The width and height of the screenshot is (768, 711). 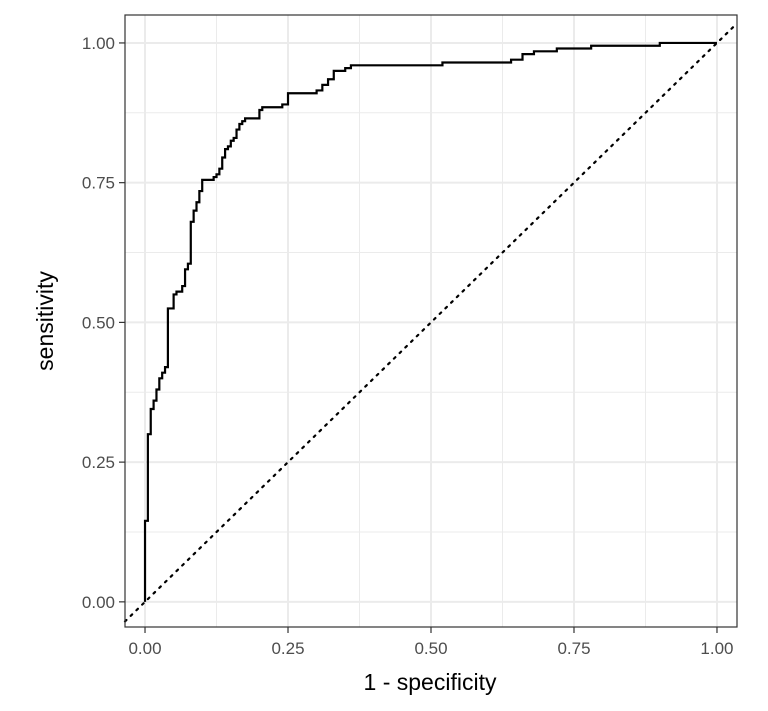 What do you see at coordinates (287, 648) in the screenshot?
I see `x-tick-label: 0.25` at bounding box center [287, 648].